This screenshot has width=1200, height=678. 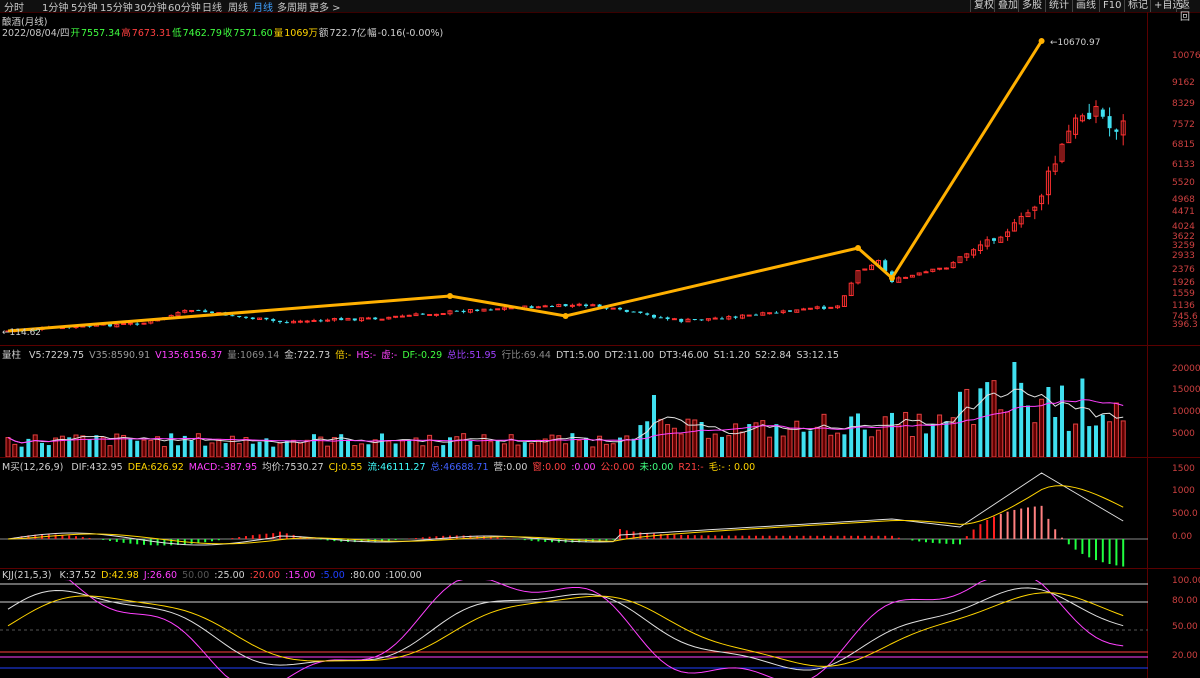 What do you see at coordinates (1183, 237) in the screenshot?
I see `price-axis-tick-label: 3622` at bounding box center [1183, 237].